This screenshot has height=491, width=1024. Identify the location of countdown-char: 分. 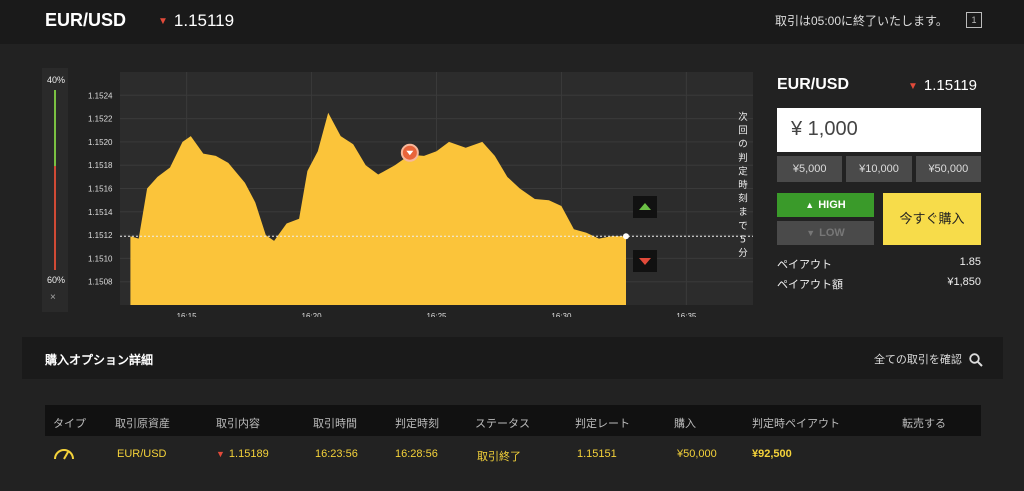
(743, 253).